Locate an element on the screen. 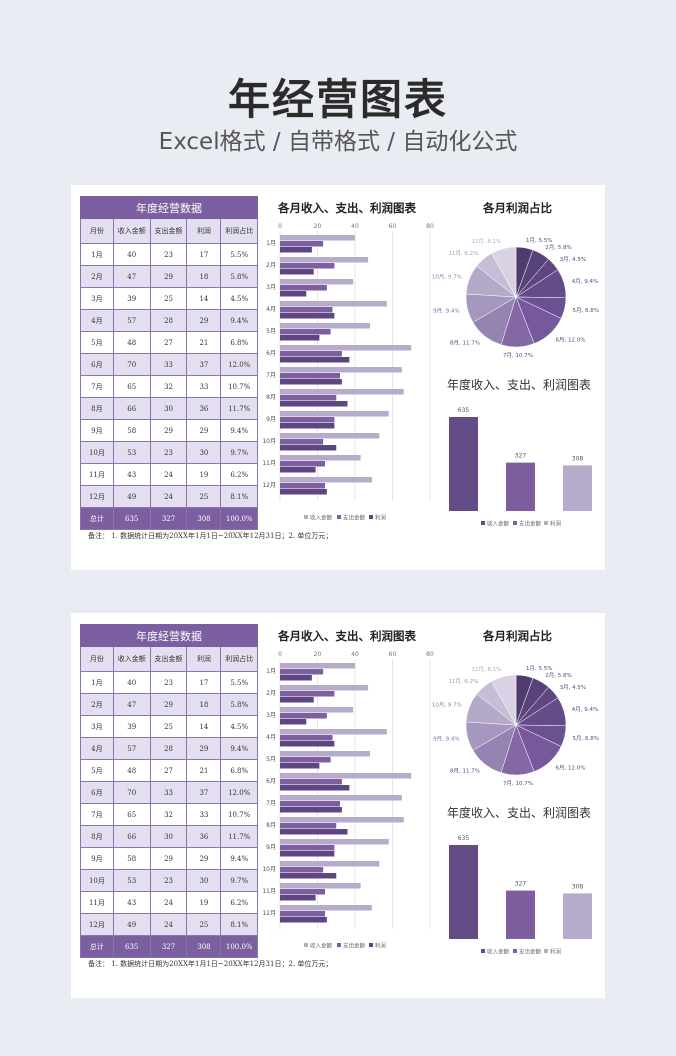 Image resolution: width=676 pixels, height=1056 pixels. table-cell: 23 is located at coordinates (168, 880).